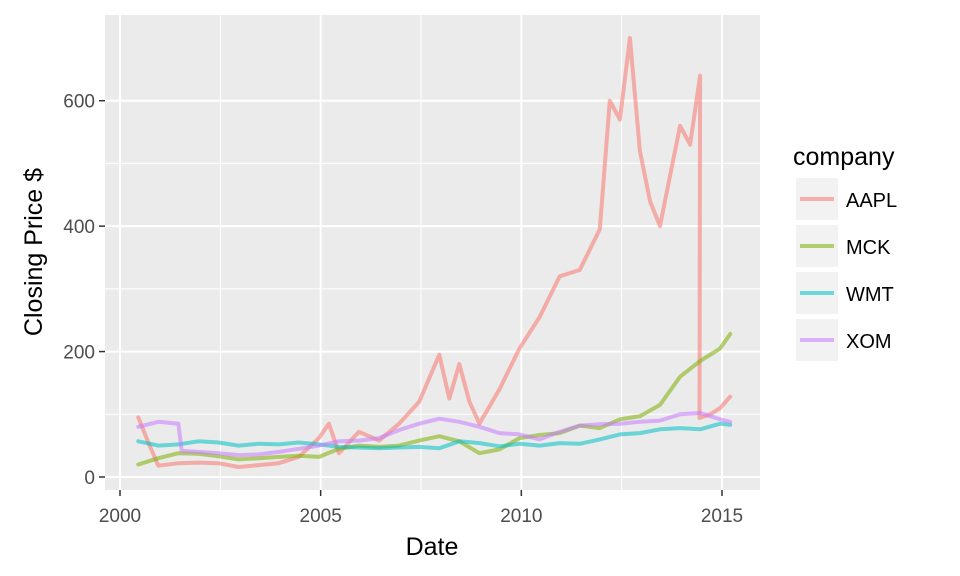  I want to click on y-tick-label: 400, so click(79, 227).